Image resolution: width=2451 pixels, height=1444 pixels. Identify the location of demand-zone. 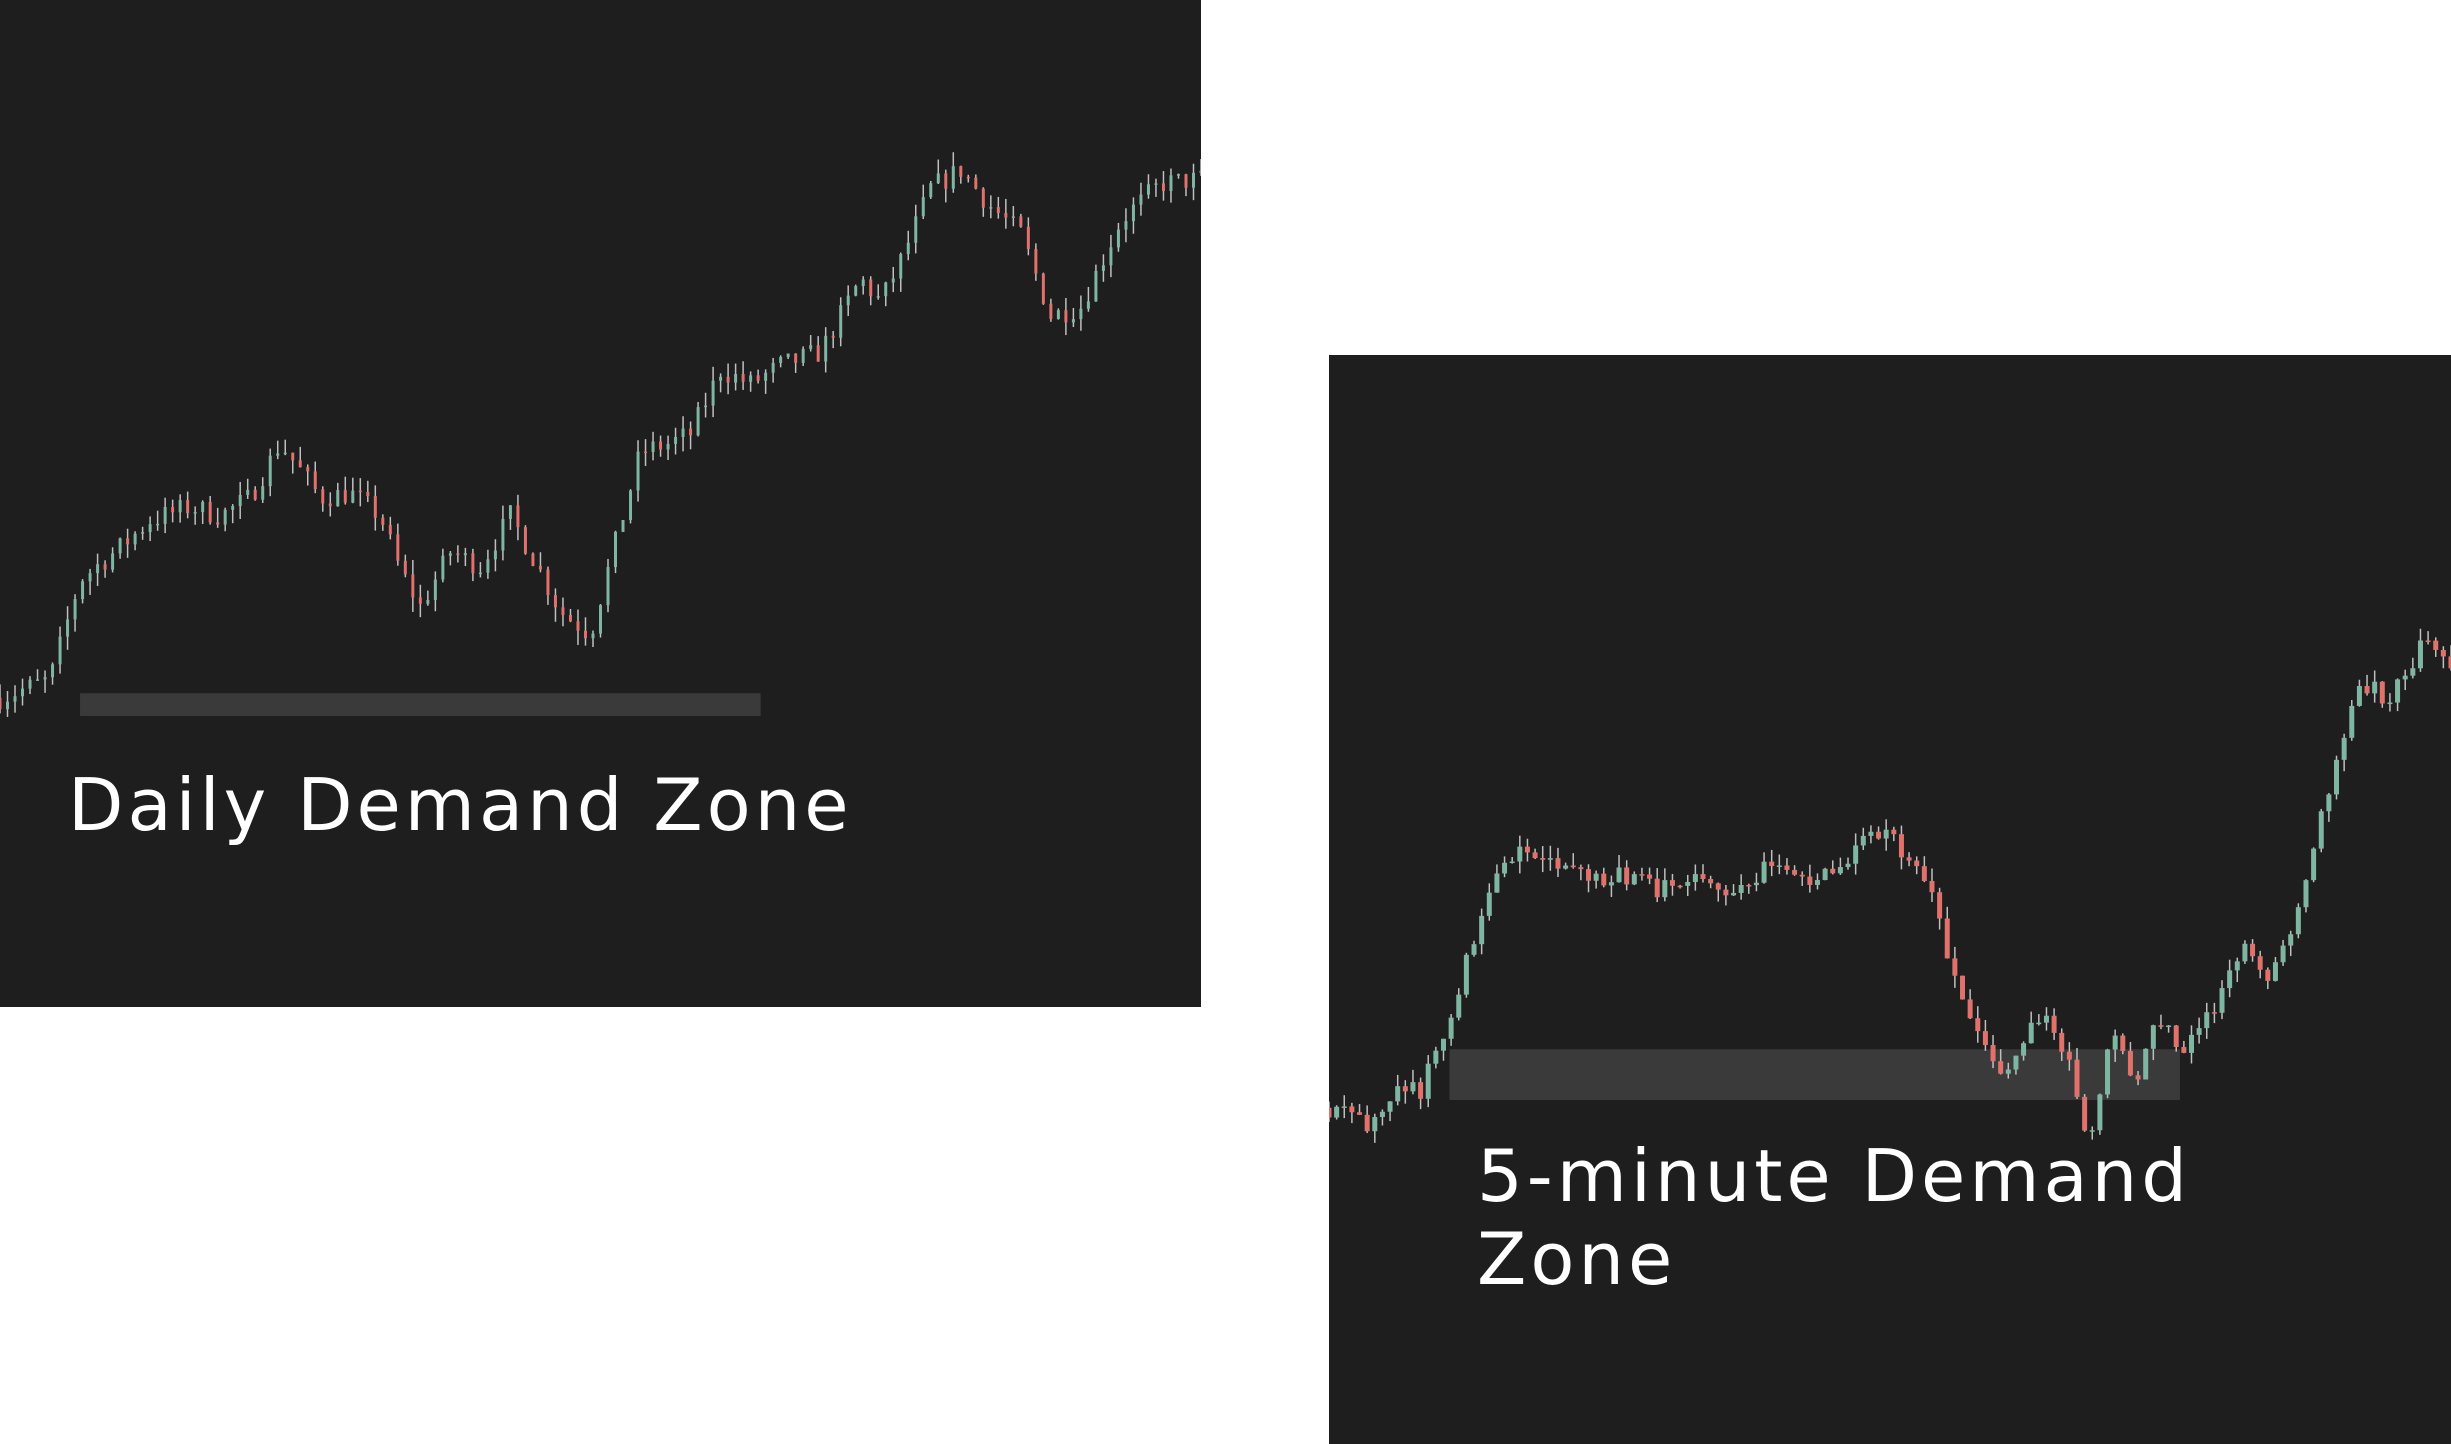
(1814, 1074).